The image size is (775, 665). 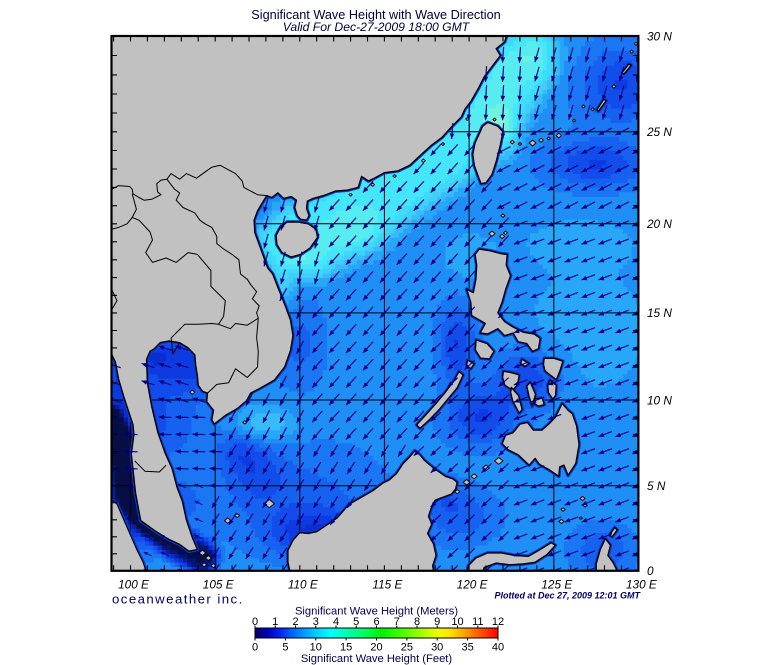 I want to click on svg-text: 125 E, so click(x=556, y=585).